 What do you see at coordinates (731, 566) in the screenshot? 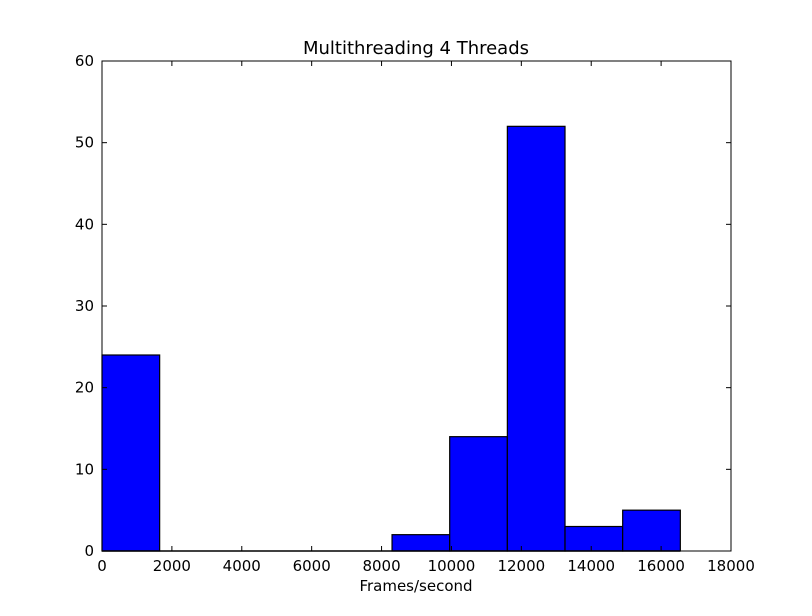
I see `x-tick-label: 18000` at bounding box center [731, 566].